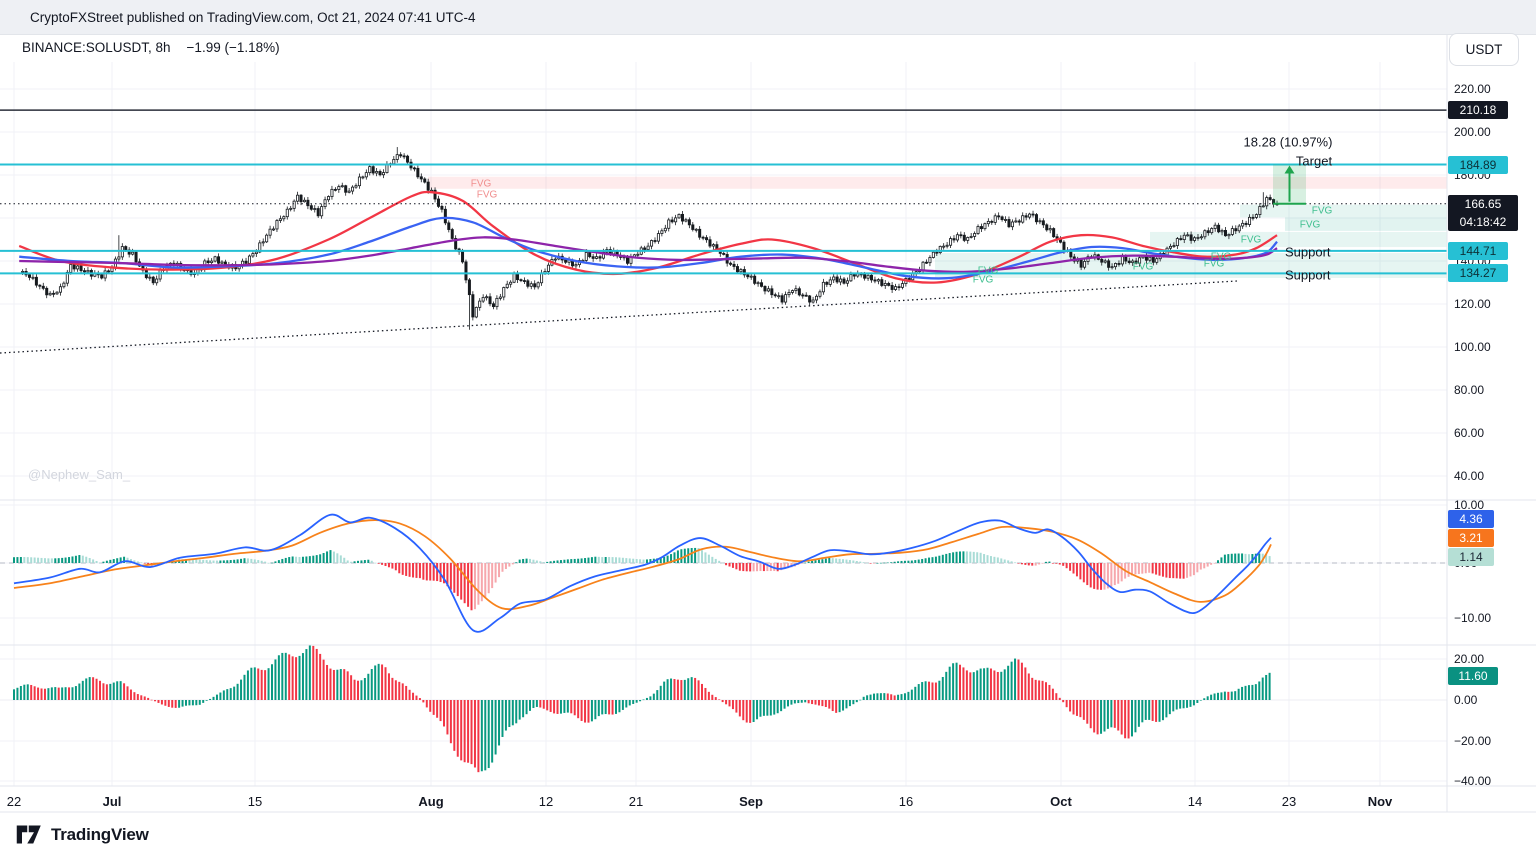  What do you see at coordinates (1491, 423) in the screenshot?
I see `price-scale` at bounding box center [1491, 423].